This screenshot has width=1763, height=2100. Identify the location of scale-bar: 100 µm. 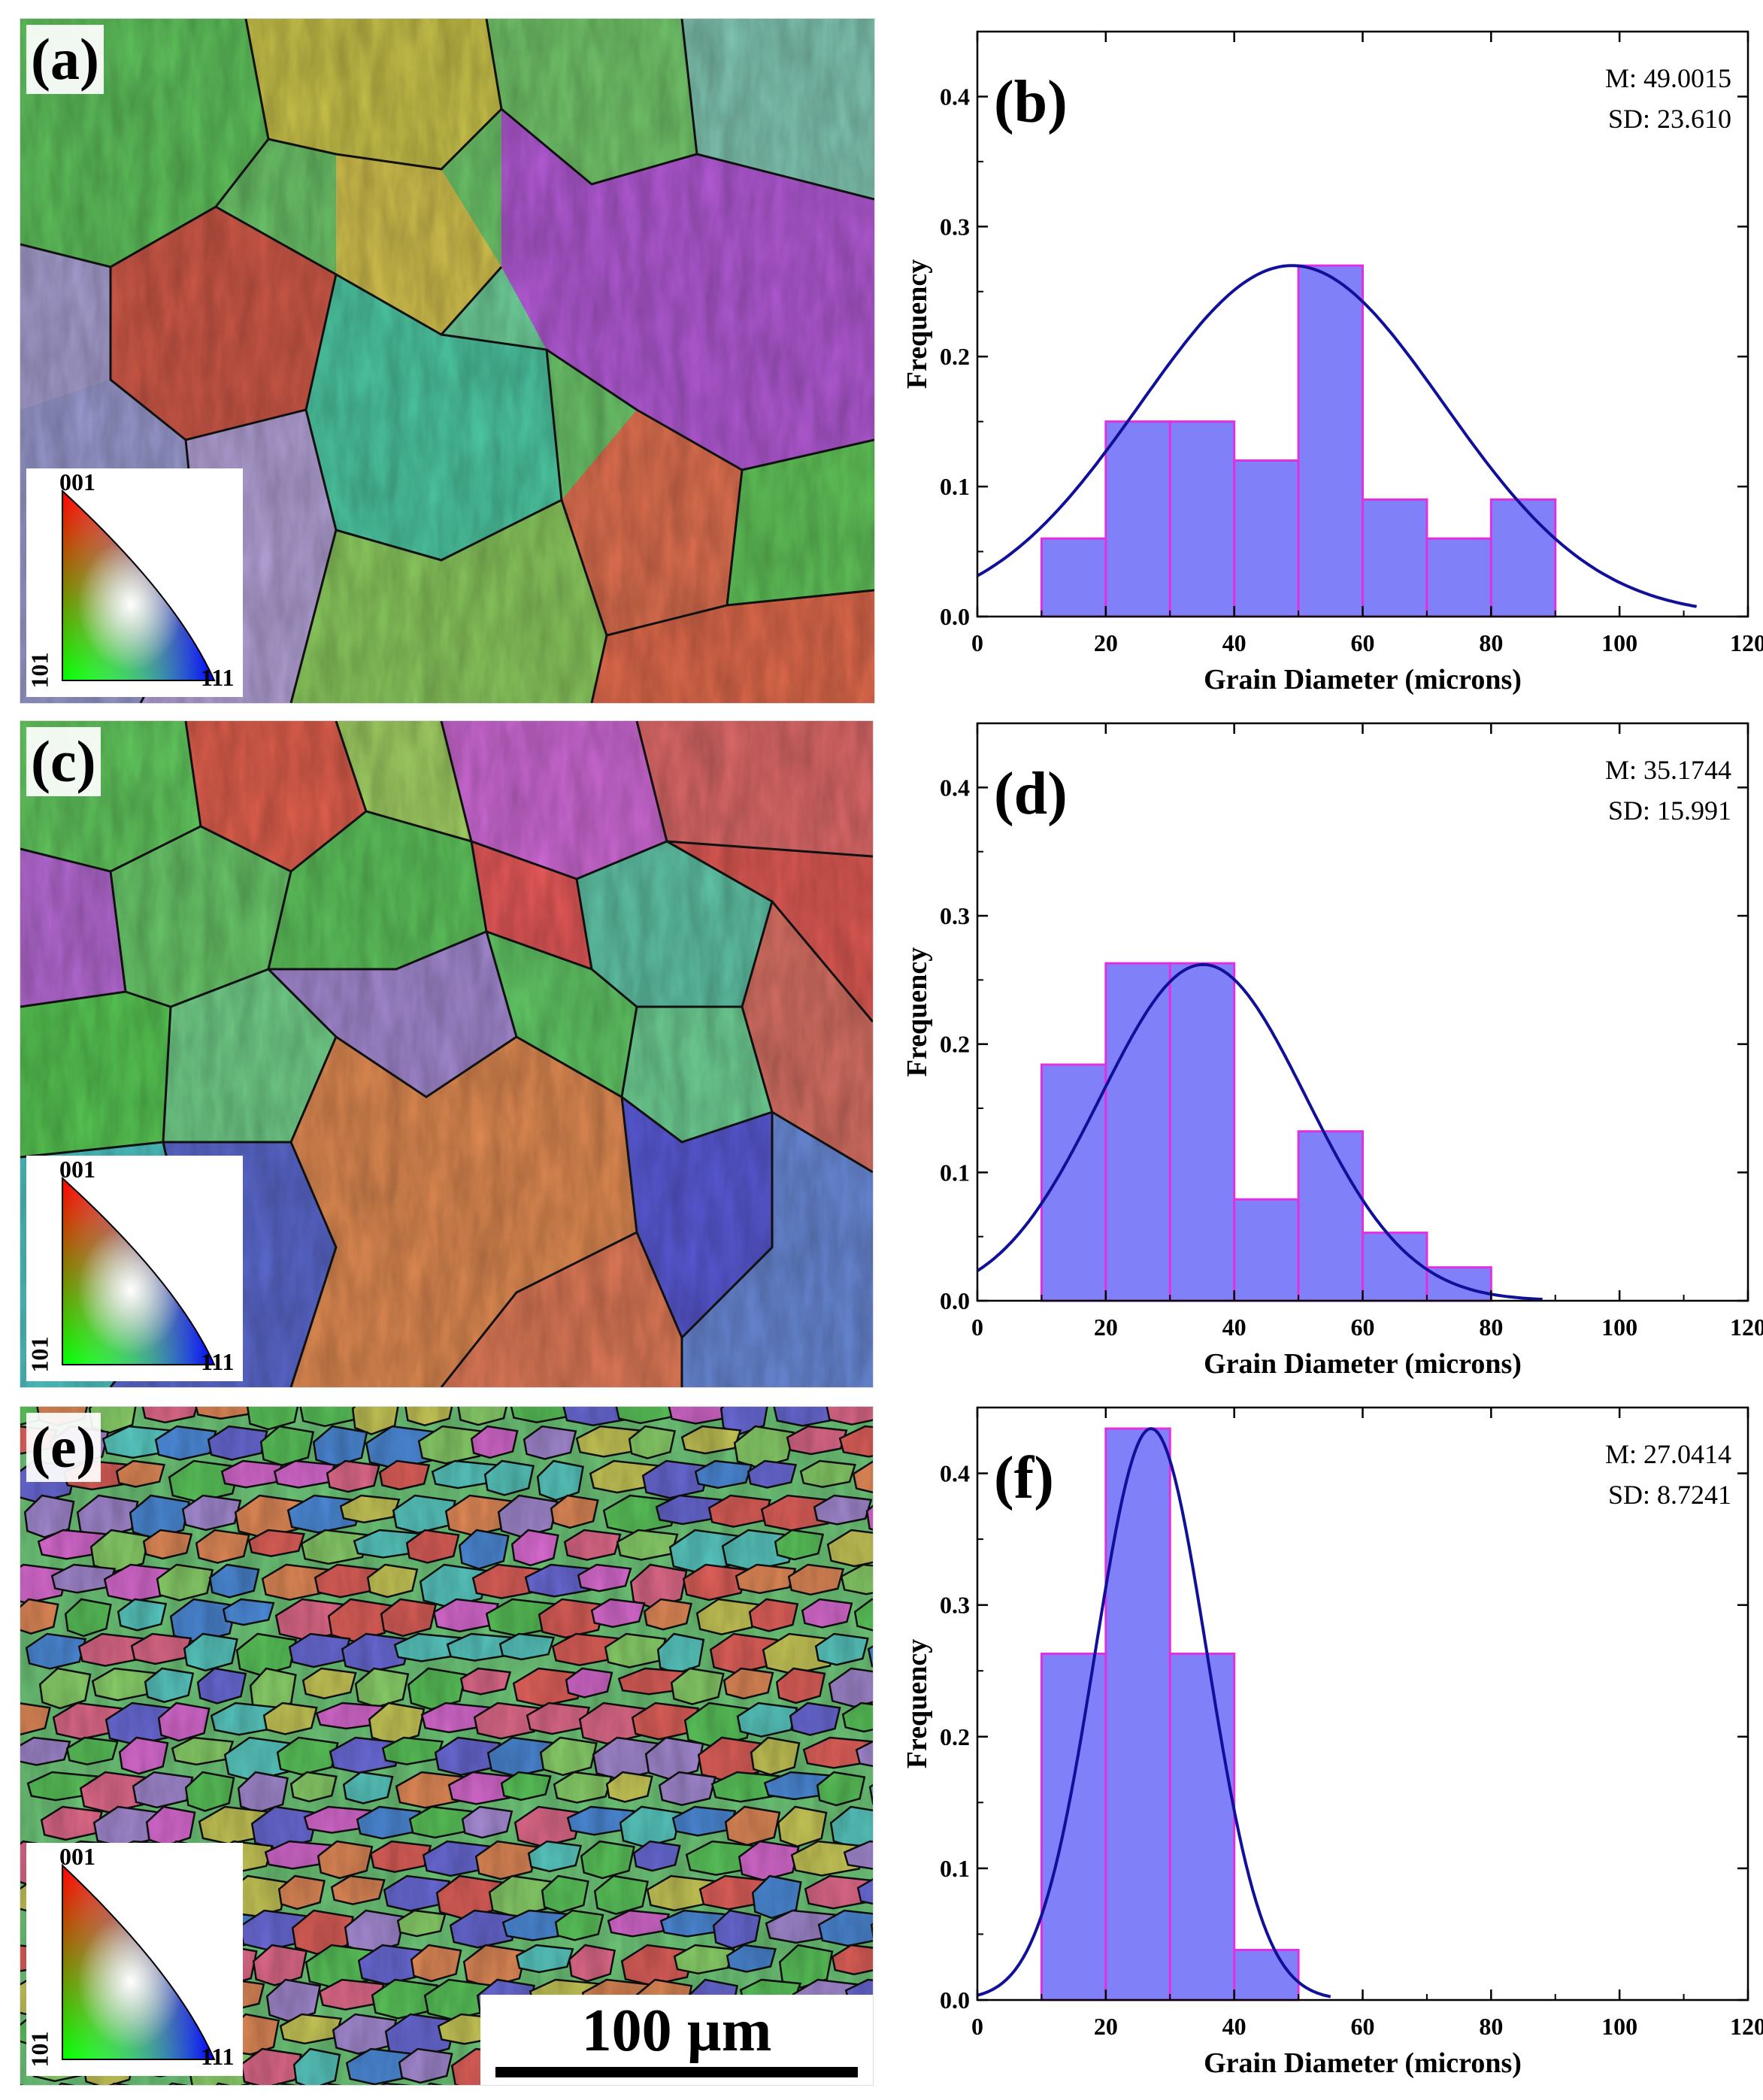
(676, 2040).